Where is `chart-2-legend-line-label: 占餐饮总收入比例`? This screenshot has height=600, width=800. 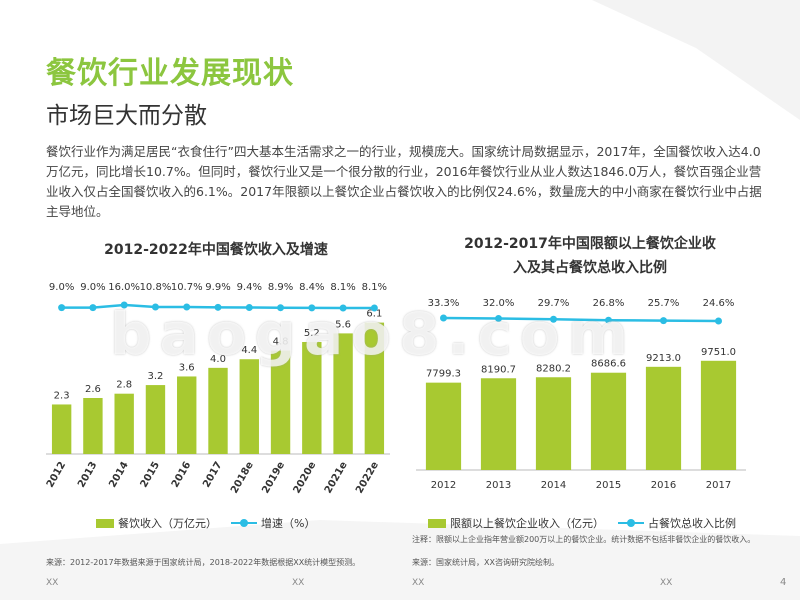
chart-2-legend-line-label: 占餐饮总收入比例 is located at coordinates (692, 523).